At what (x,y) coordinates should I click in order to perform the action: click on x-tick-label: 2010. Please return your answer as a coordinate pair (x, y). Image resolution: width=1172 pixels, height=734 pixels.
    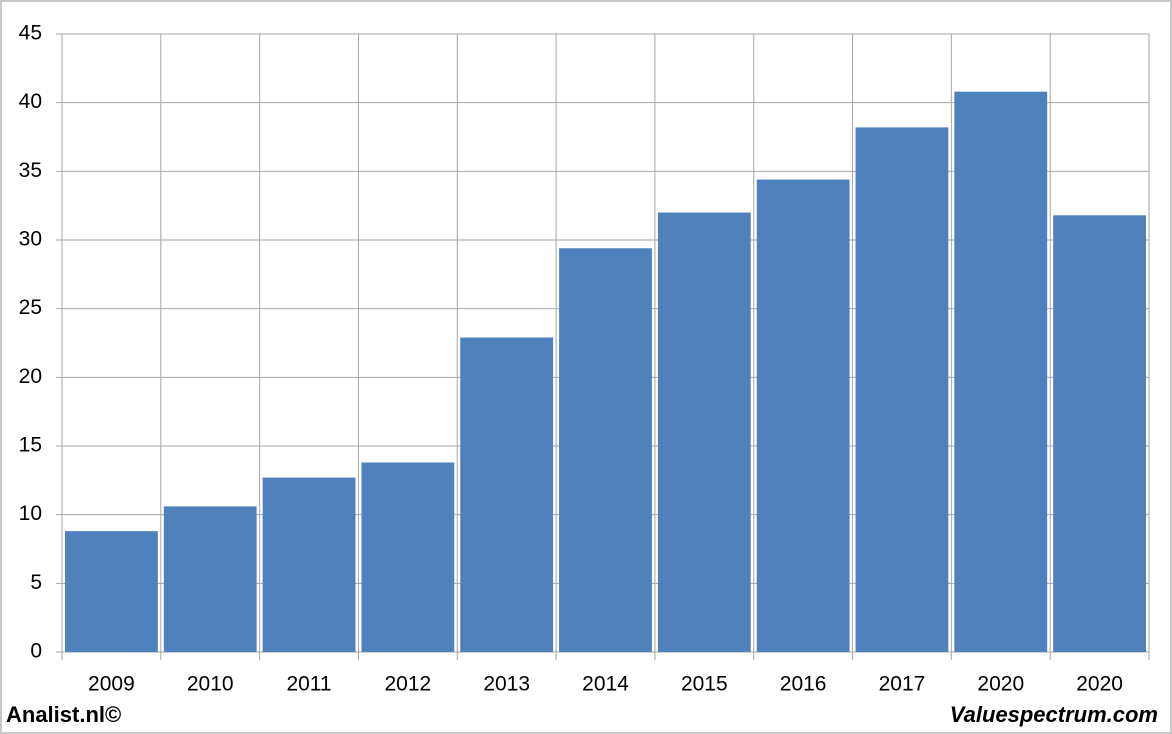
    Looking at the image, I should click on (210, 684).